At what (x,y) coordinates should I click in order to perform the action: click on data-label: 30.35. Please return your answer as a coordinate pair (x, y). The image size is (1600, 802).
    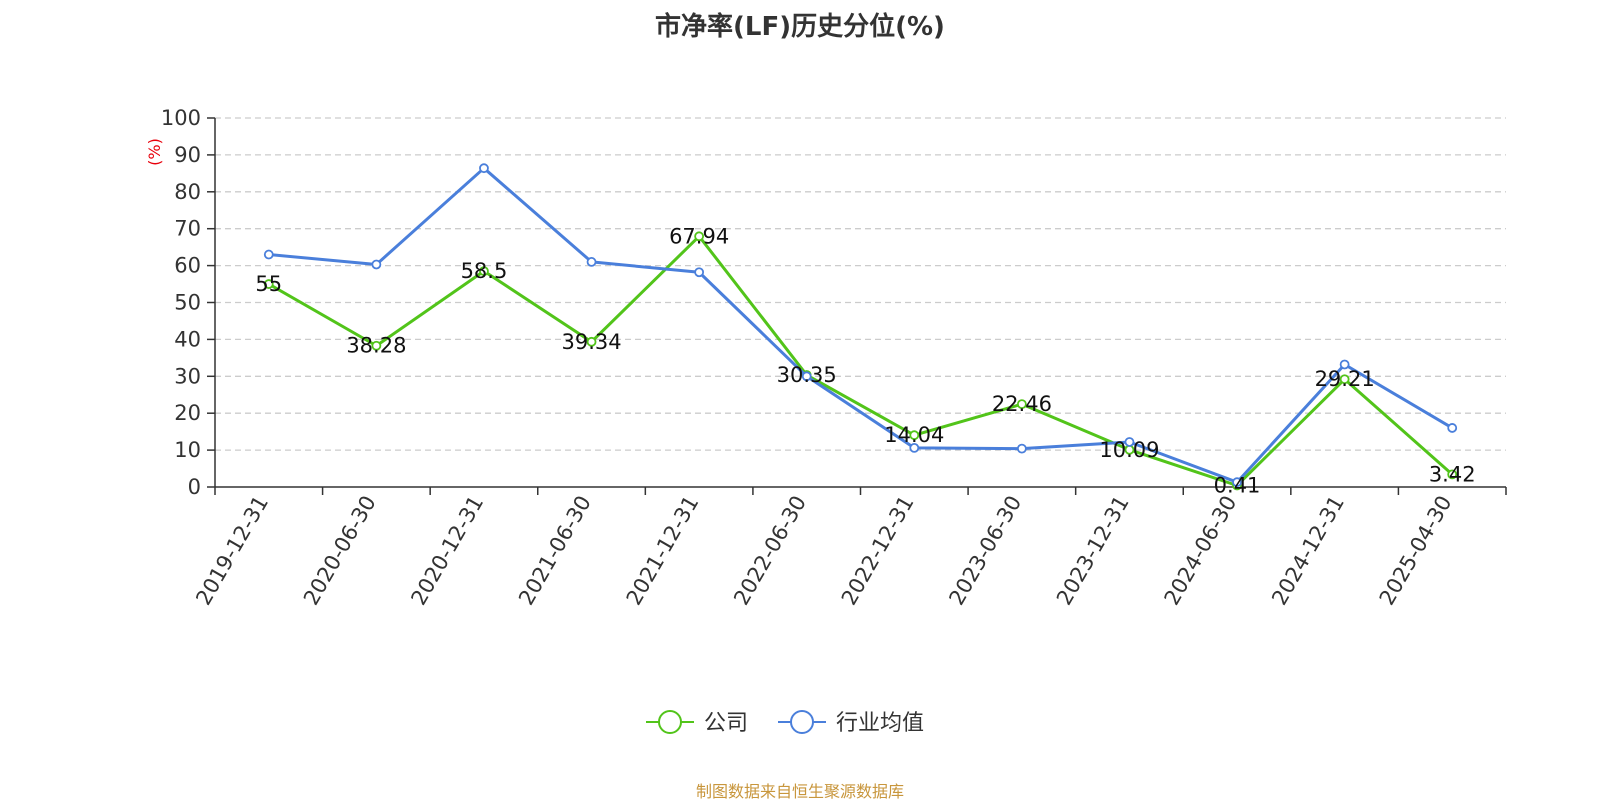
    Looking at the image, I should click on (807, 375).